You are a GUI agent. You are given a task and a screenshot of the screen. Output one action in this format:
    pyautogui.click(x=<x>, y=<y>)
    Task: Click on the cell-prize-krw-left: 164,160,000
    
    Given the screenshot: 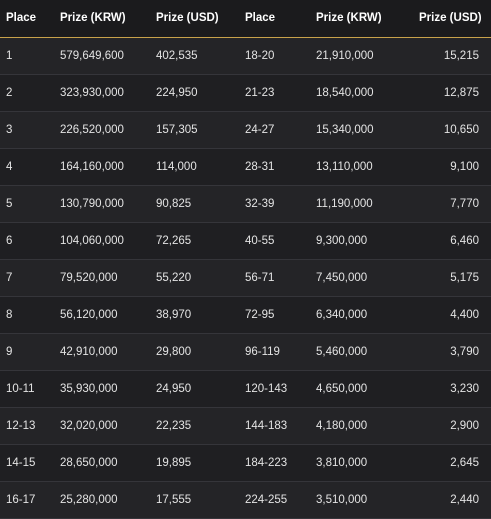 What is the action you would take?
    pyautogui.click(x=102, y=167)
    